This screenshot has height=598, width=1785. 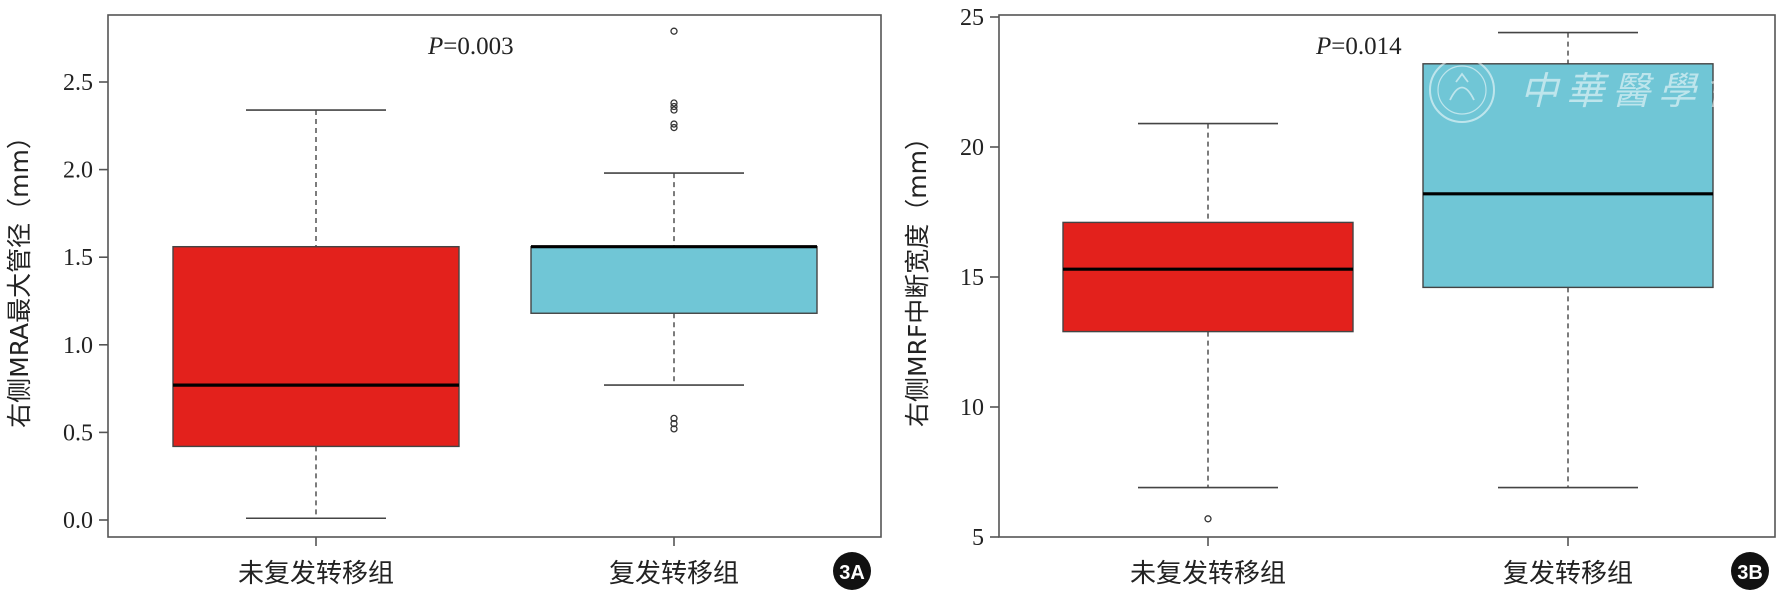 I want to click on panel-badge-label: 3B, so click(x=1750, y=573).